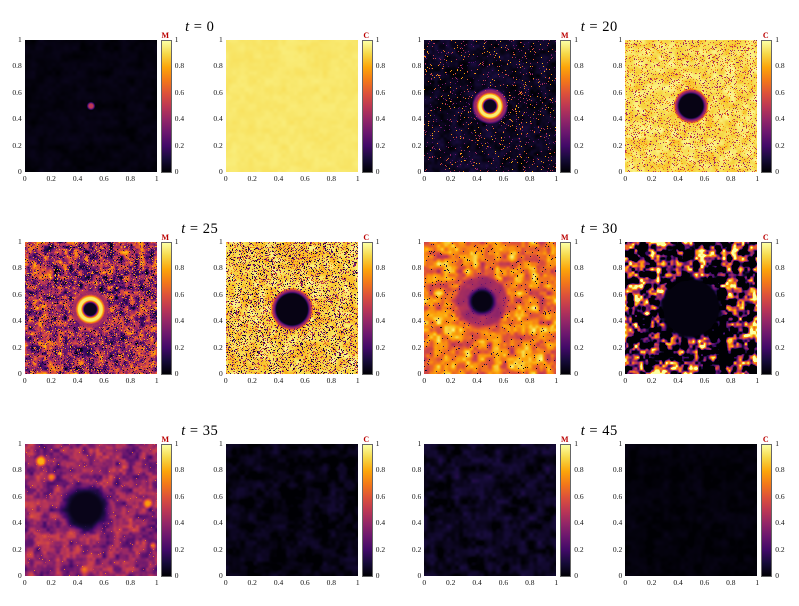 The image size is (799, 606). Describe the element at coordinates (176, 507) in the screenshot. I see `colorbar-m-t35: M 0 0.2 0.4 0.6 0.8 1` at that location.